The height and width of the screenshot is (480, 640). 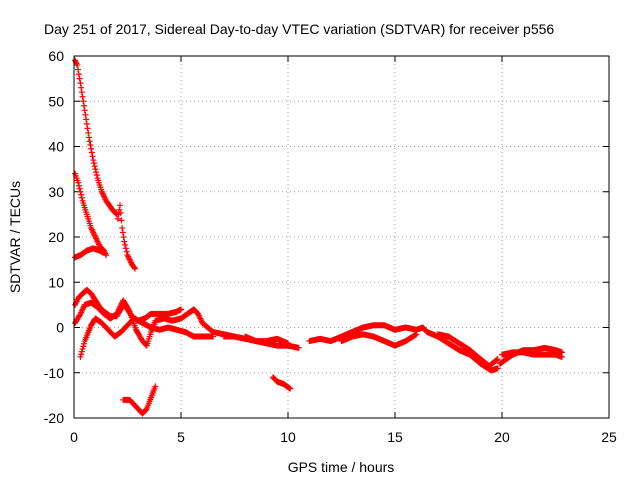 I want to click on y-tick-label: 20, so click(x=56, y=237).